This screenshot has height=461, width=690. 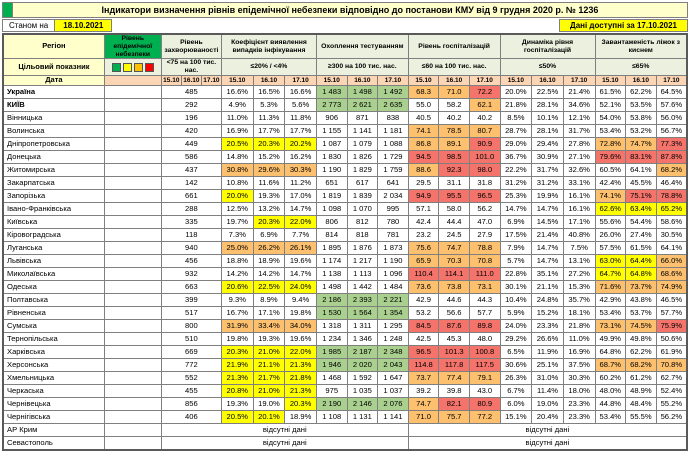 What do you see at coordinates (454, 80) in the screenshot?
I see `date-cell: 16.10` at bounding box center [454, 80].